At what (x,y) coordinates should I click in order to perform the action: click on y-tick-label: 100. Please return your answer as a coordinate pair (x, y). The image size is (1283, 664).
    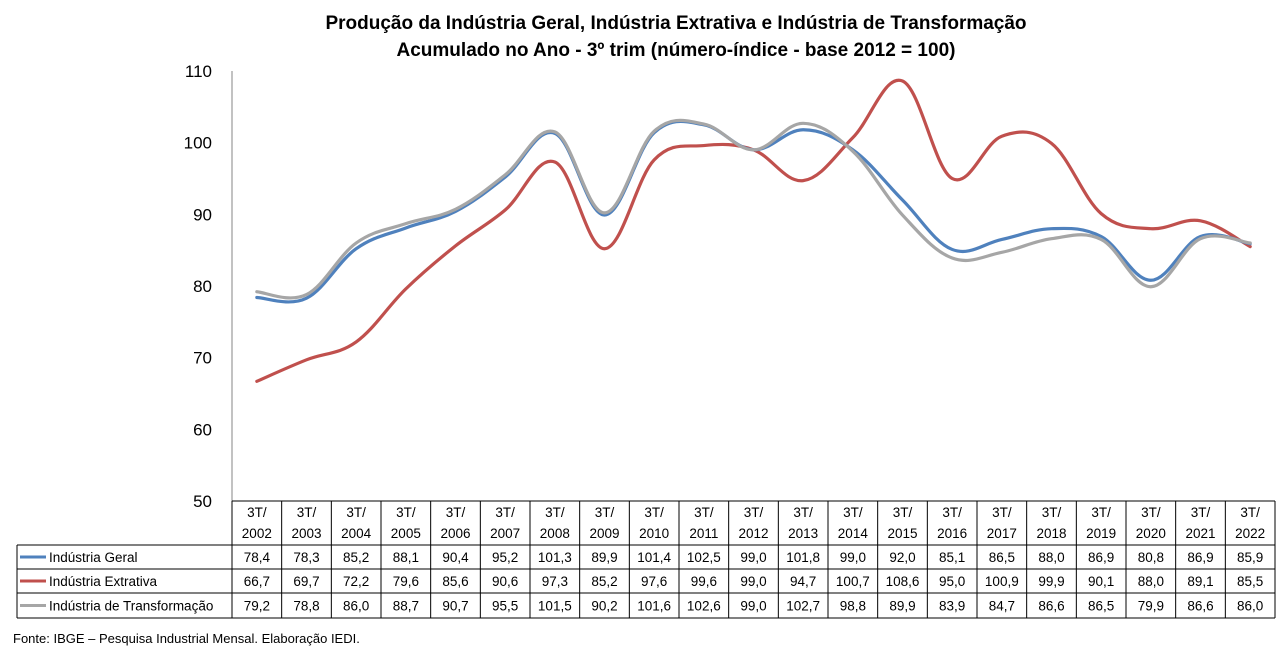
    Looking at the image, I should click on (198, 143).